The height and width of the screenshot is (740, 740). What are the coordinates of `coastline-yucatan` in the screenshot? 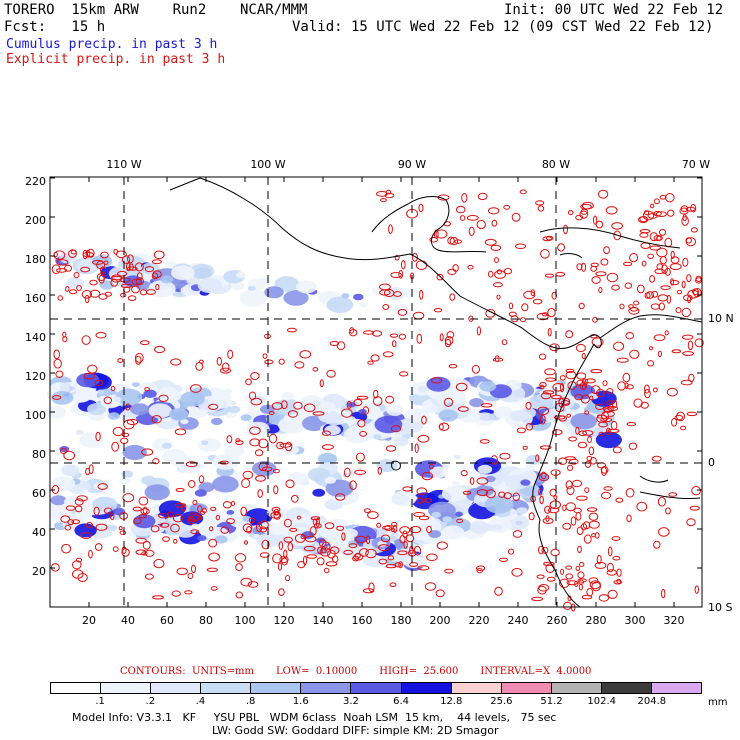 It's located at (429, 224).